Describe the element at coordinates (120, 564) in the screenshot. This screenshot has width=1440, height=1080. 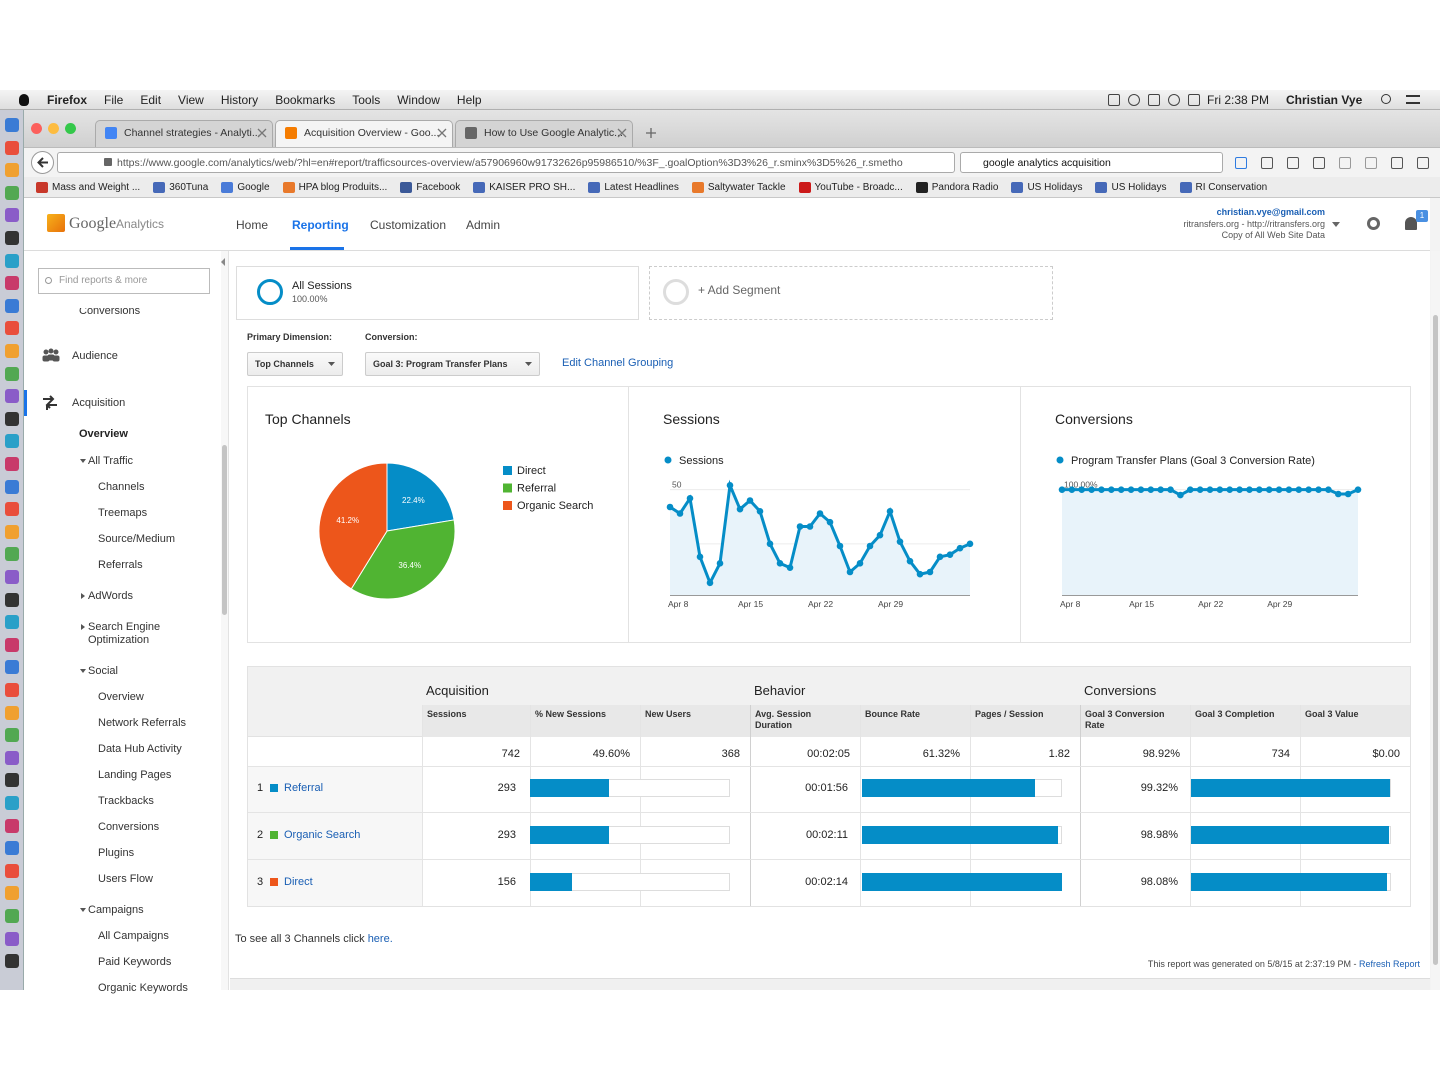
I see `sidebar-item: Referrals` at that location.